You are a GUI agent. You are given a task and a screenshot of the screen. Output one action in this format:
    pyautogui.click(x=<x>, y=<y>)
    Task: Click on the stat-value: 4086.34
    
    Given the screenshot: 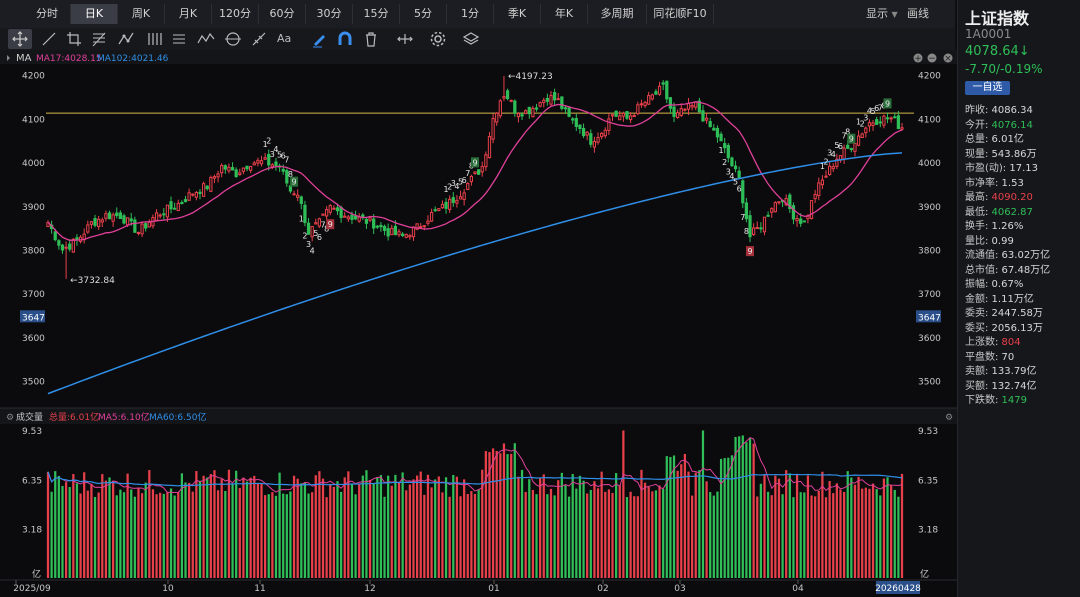 What is the action you would take?
    pyautogui.click(x=1010, y=110)
    